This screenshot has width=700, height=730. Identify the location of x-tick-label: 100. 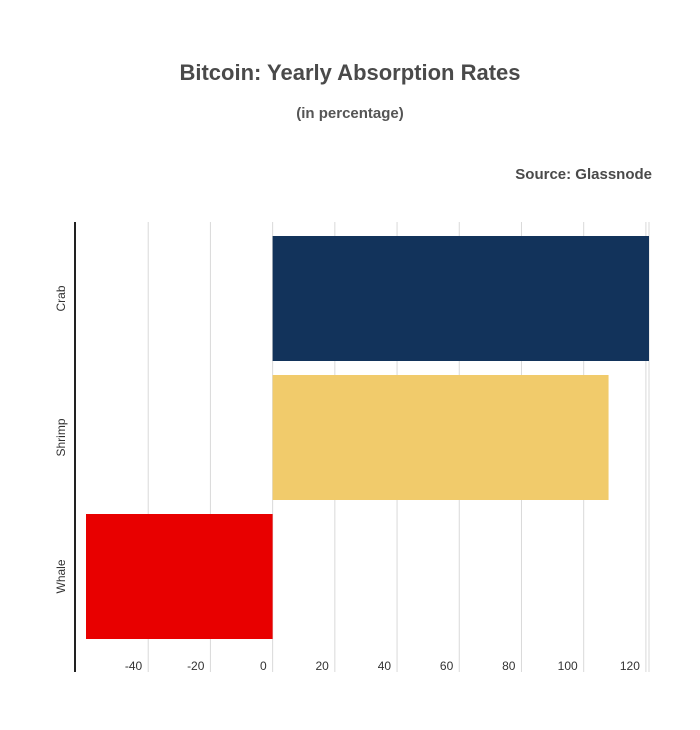
(568, 666).